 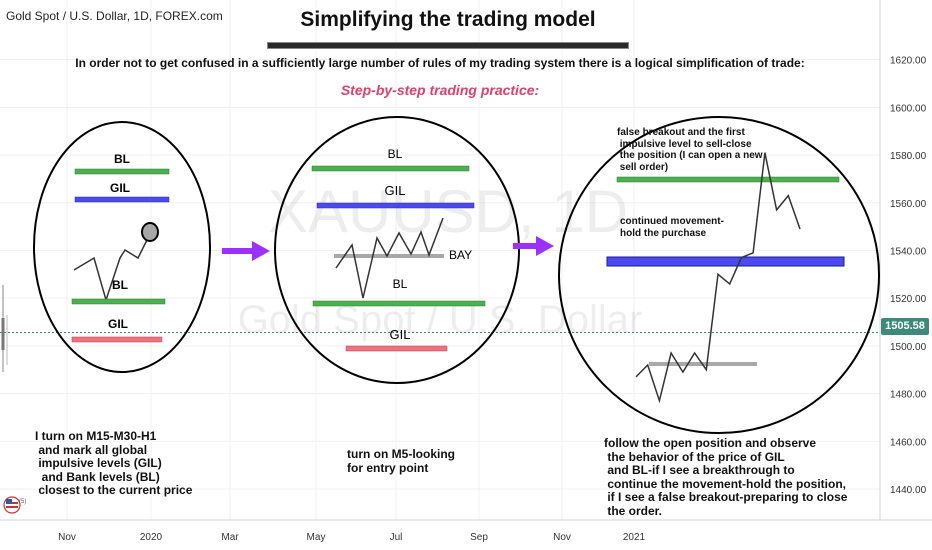 What do you see at coordinates (728, 179) in the screenshot?
I see `panel-3-bl-level` at bounding box center [728, 179].